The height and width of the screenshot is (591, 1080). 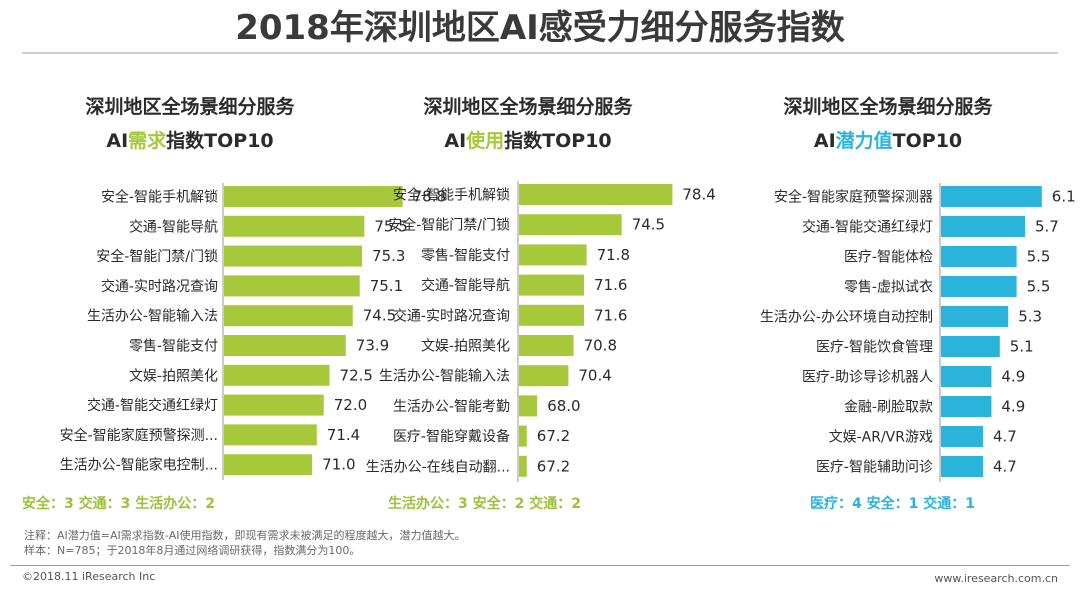 I want to click on chart-3-category-label: 医疗-智能辅助问诊, so click(x=874, y=468).